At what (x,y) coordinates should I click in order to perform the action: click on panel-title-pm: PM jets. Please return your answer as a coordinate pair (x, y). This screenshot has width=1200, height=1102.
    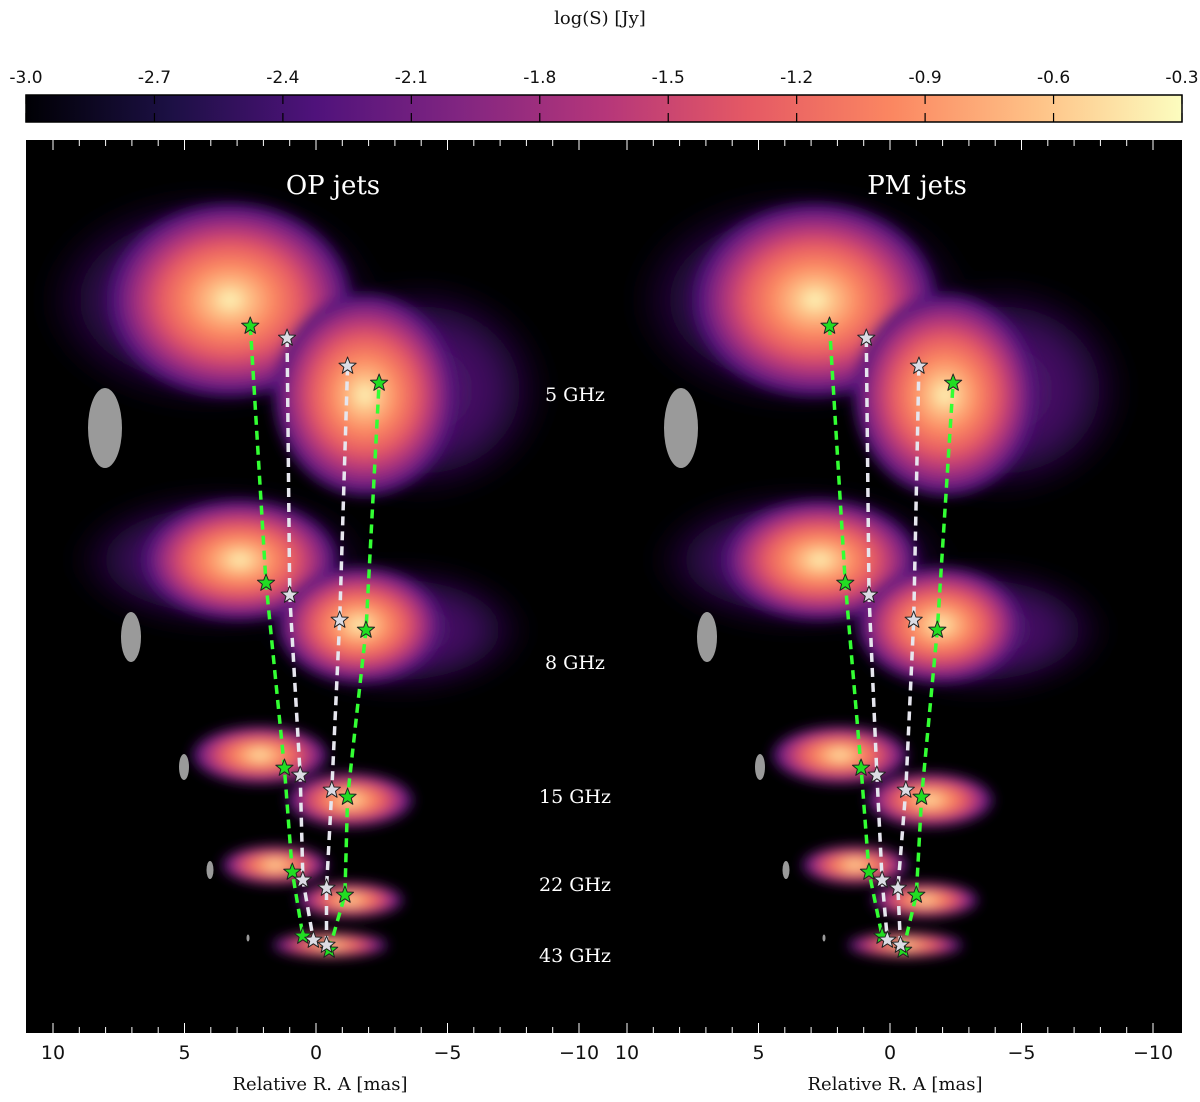
    Looking at the image, I should click on (917, 186).